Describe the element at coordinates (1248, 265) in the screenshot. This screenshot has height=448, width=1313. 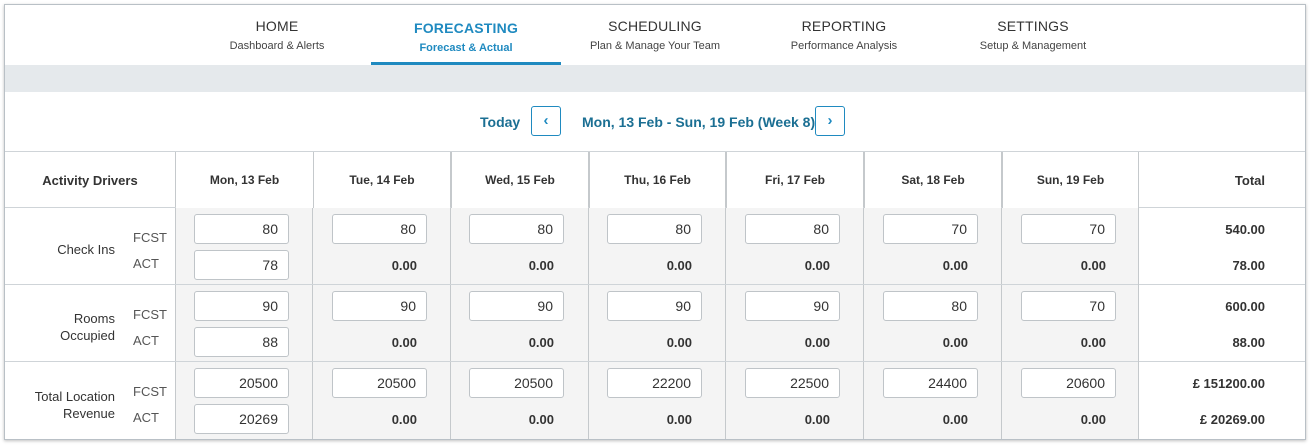
I see `act-total: 78.00` at that location.